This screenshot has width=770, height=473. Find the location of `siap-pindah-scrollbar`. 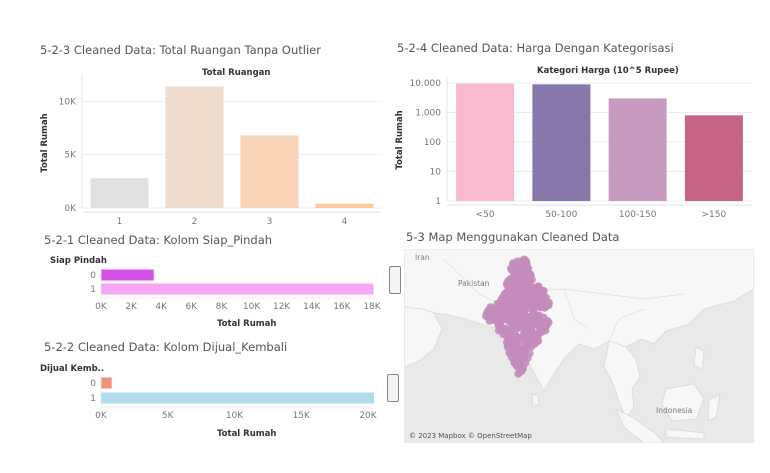

siap-pindah-scrollbar is located at coordinates (395, 280).